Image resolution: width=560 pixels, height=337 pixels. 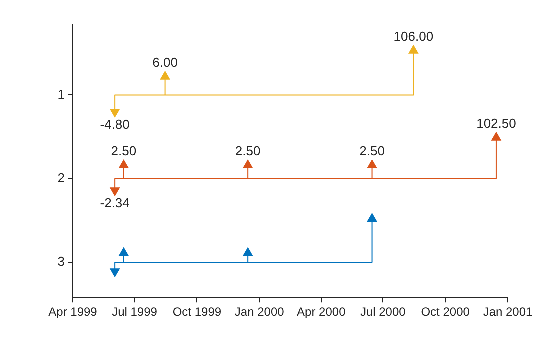 I want to click on x-tick-label: Jul 1999, so click(x=135, y=312).